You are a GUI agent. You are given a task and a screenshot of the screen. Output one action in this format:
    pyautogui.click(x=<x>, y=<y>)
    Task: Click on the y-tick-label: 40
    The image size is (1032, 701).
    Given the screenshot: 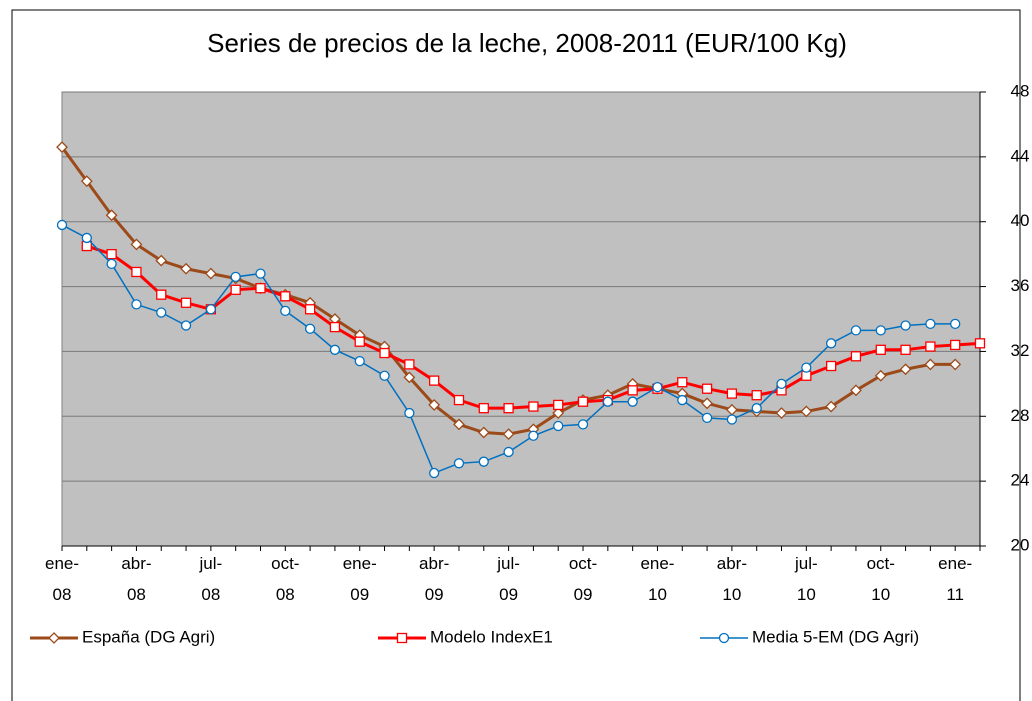 What is the action you would take?
    pyautogui.click(x=1020, y=220)
    